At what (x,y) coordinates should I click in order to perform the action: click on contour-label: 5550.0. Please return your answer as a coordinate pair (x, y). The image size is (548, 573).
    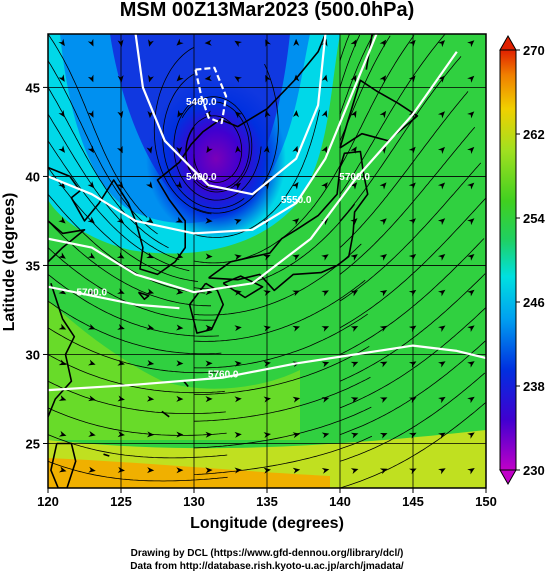
    Looking at the image, I should click on (296, 200).